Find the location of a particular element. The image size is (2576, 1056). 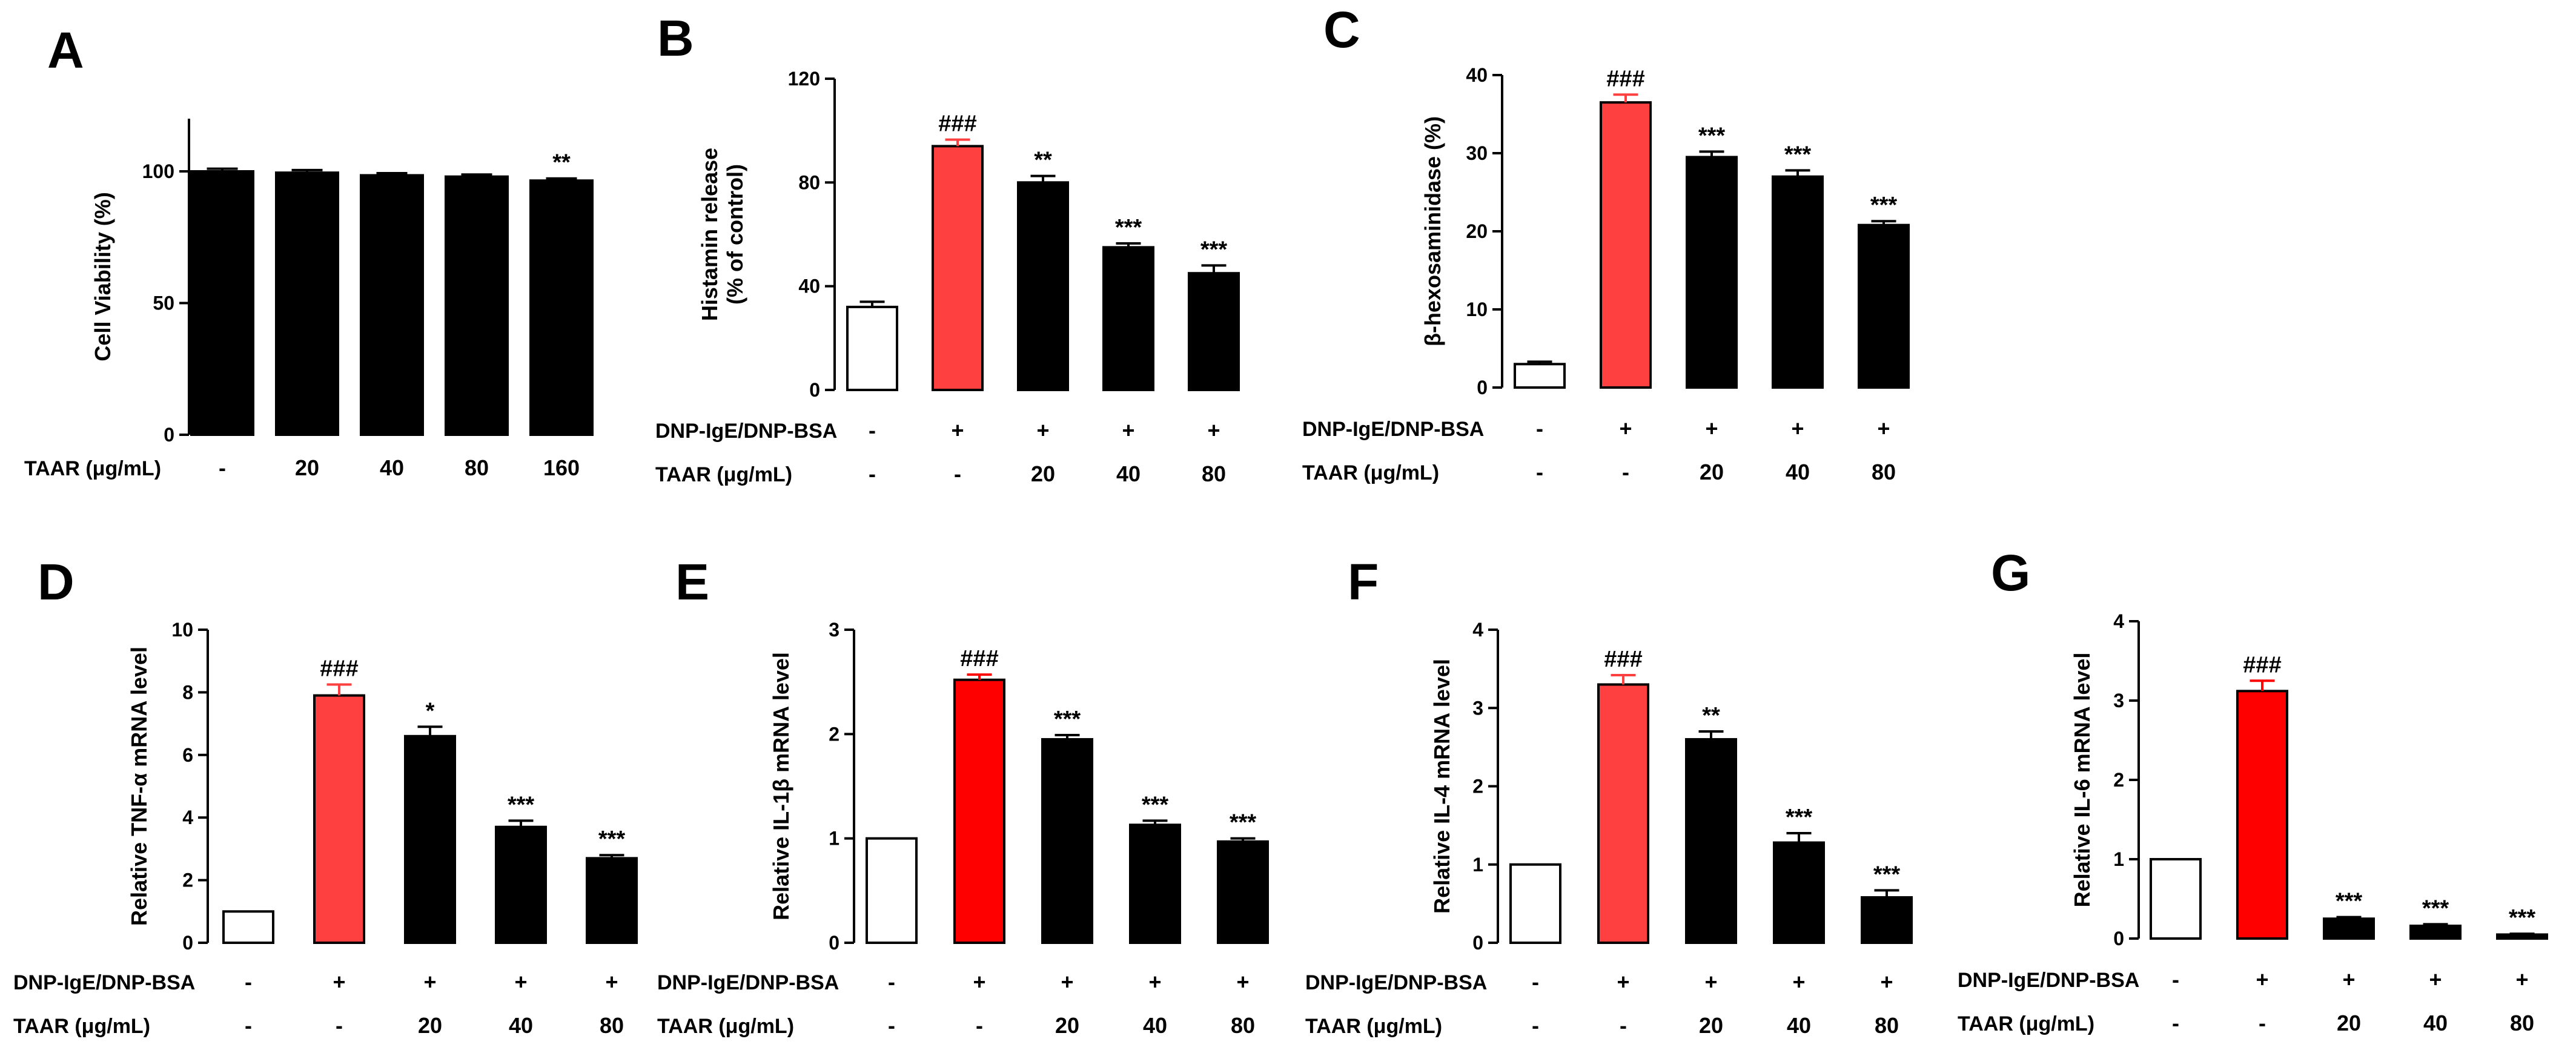

y-axis-title: Relative IL-6 mRNA level is located at coordinates (2082, 780).